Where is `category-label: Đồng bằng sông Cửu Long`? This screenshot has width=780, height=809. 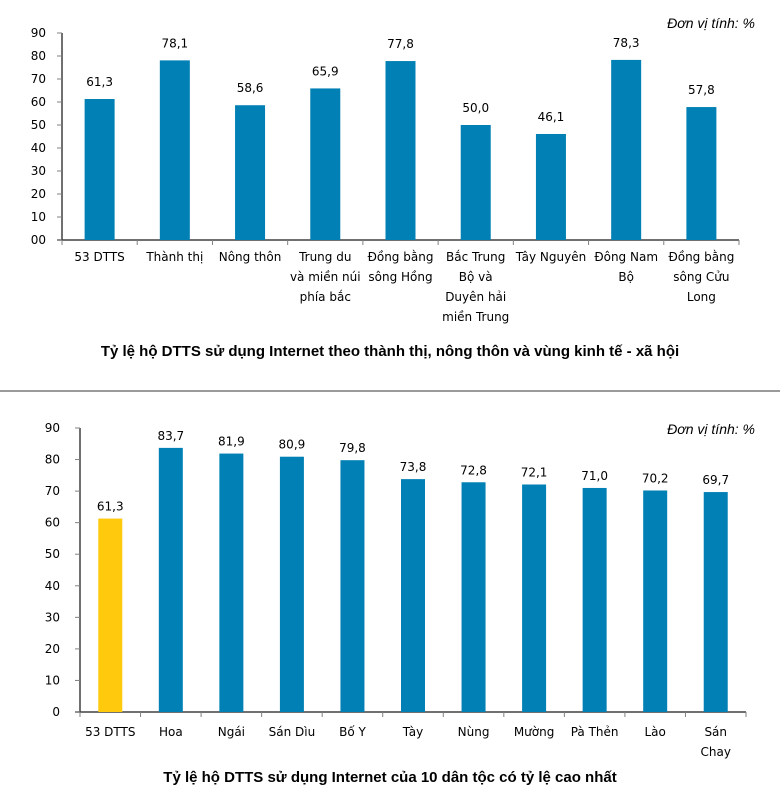
category-label: Đồng bằng sông Cửu Long is located at coordinates (701, 277).